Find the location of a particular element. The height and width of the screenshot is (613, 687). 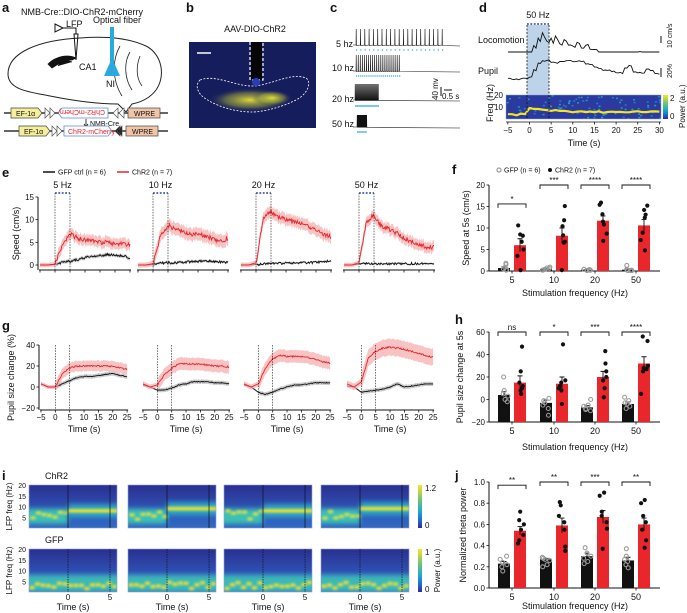

category-label: 20 is located at coordinates (595, 597).